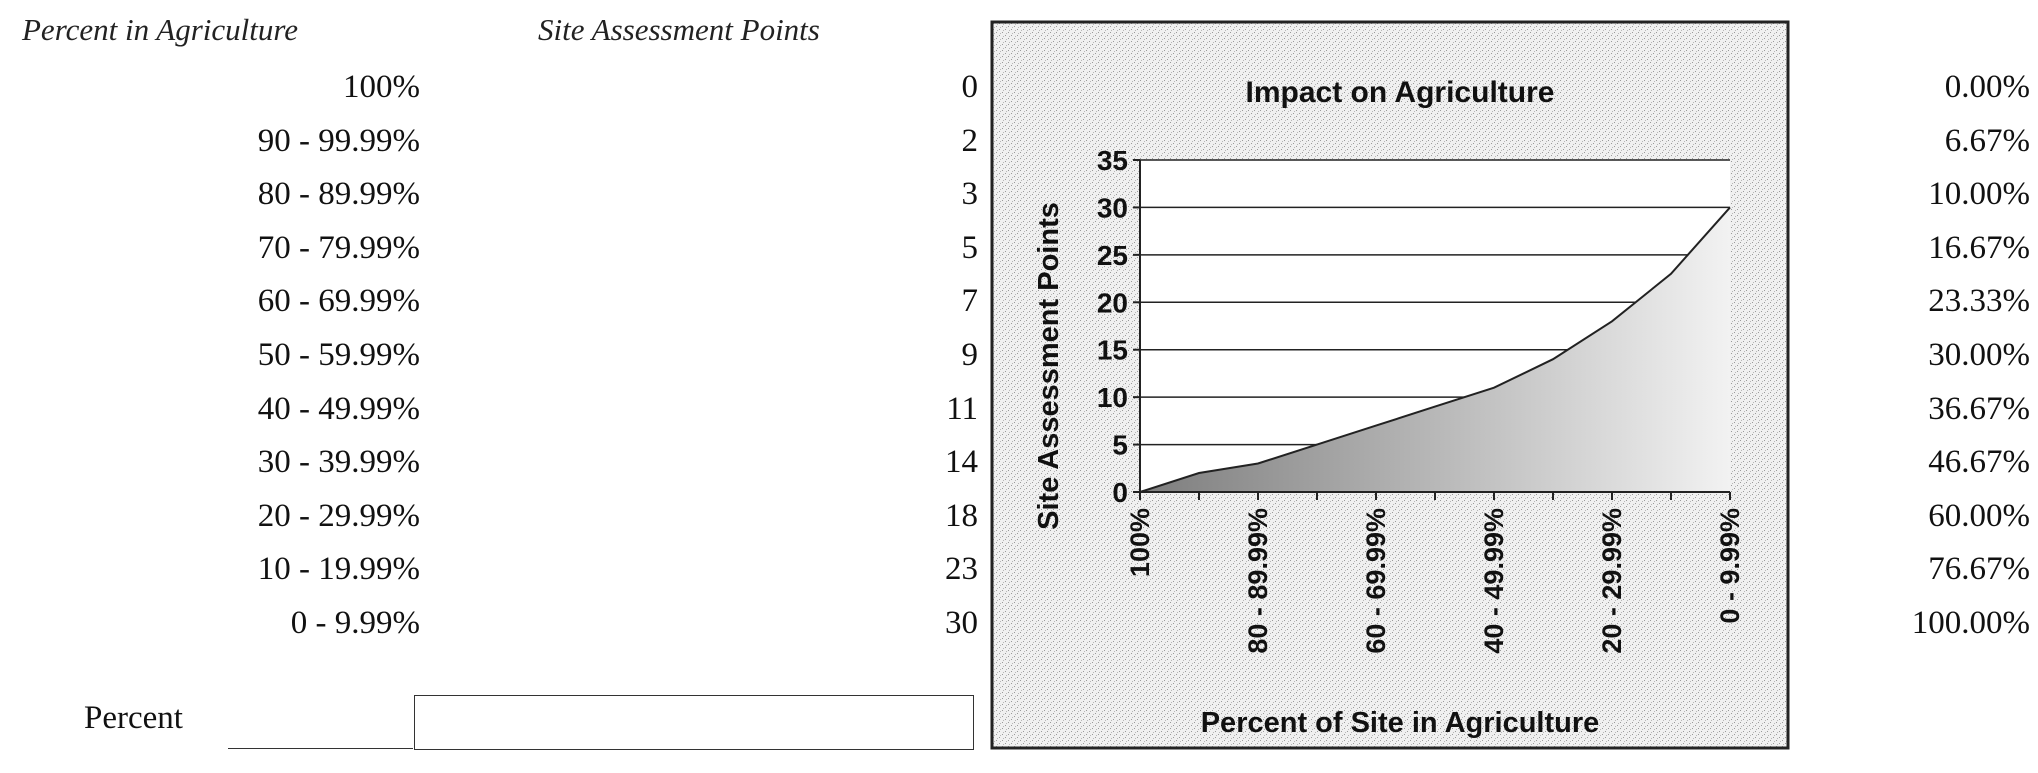 Image resolution: width=2038 pixels, height=773 pixels. What do you see at coordinates (1112, 160) in the screenshot?
I see `y-tick-label: 35` at bounding box center [1112, 160].